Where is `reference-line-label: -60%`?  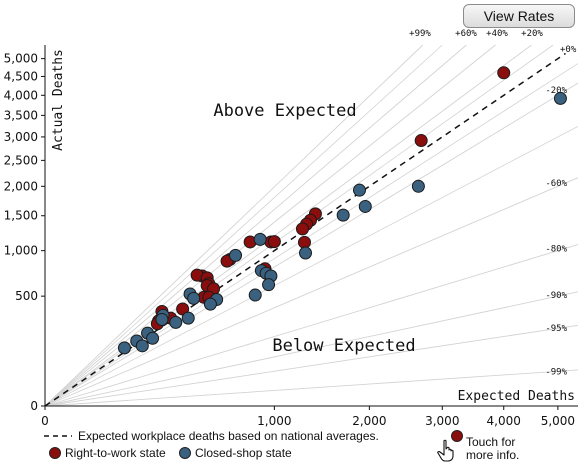 reference-line-label: -60% is located at coordinates (556, 184).